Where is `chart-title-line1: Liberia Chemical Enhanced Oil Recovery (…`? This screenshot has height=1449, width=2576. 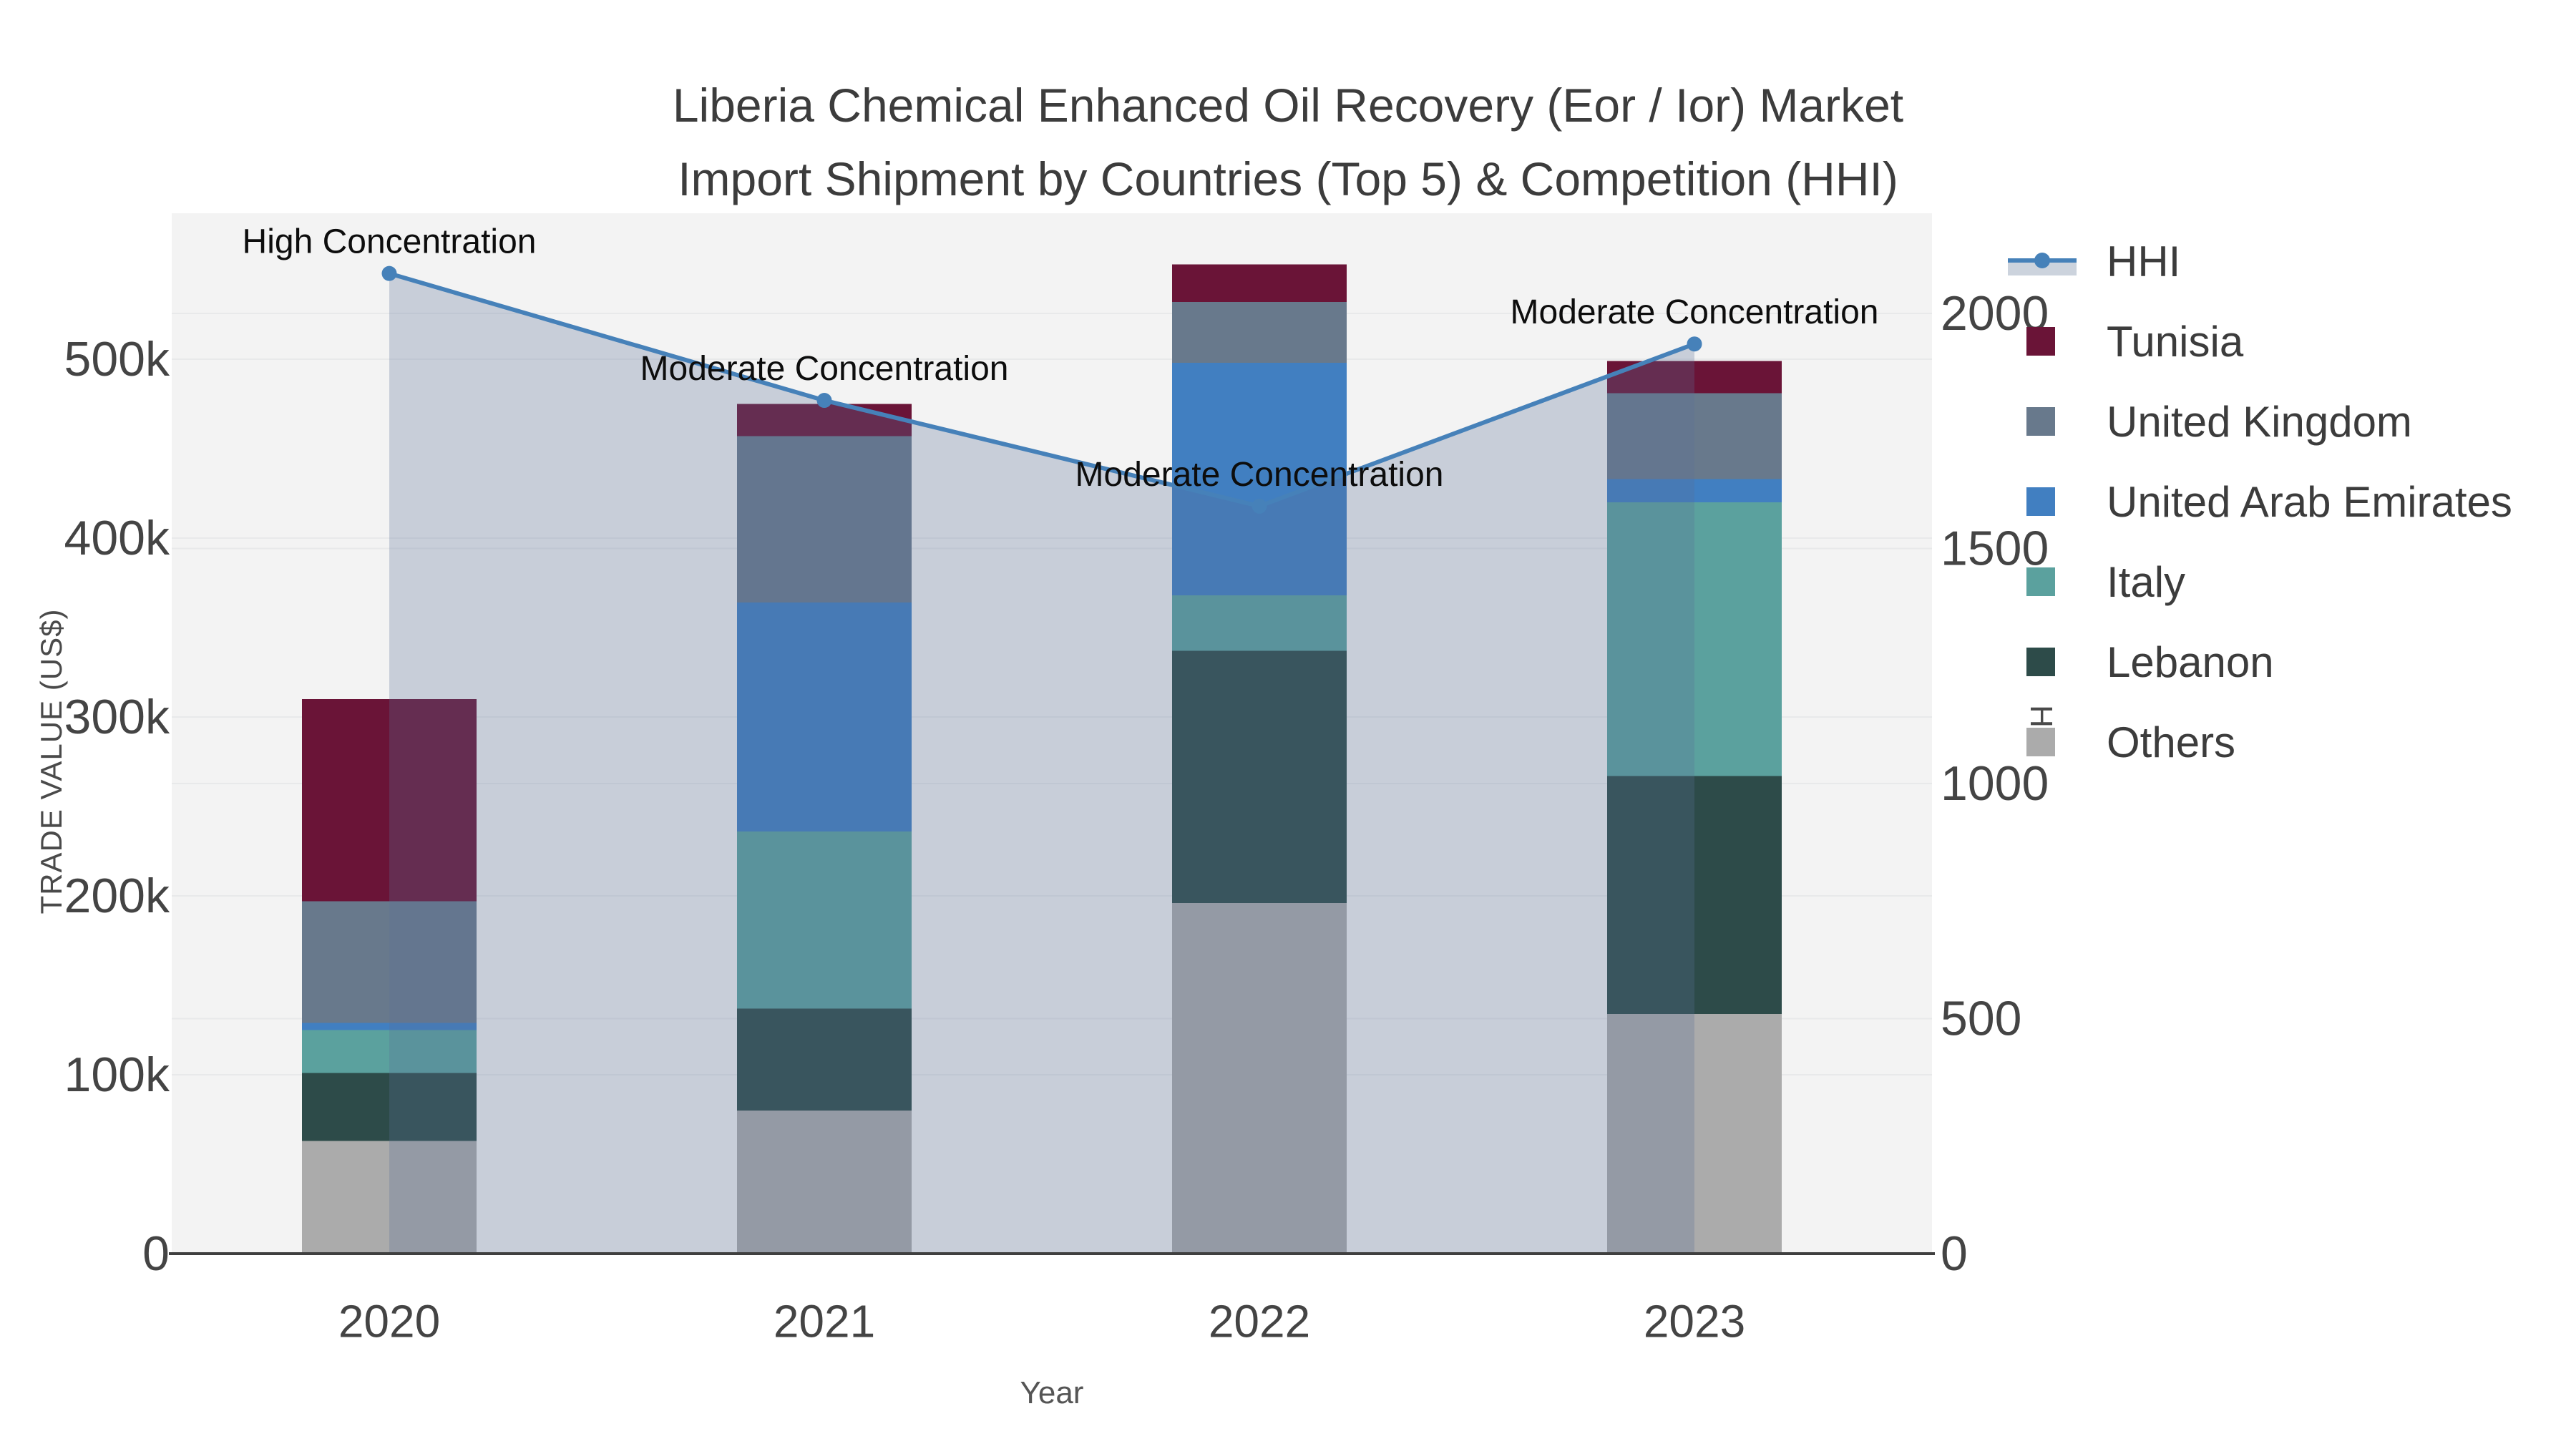 chart-title-line1: Liberia Chemical Enhanced Oil Recovery (… is located at coordinates (1288, 105).